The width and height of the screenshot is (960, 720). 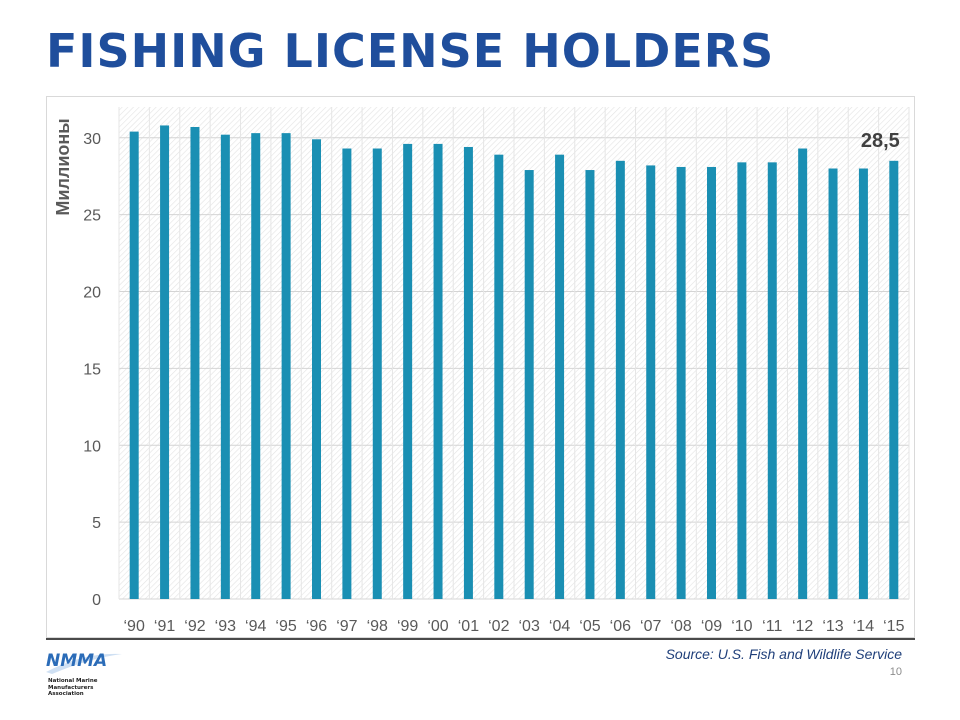 What do you see at coordinates (96, 600) in the screenshot?
I see `y-tick-label: 0` at bounding box center [96, 600].